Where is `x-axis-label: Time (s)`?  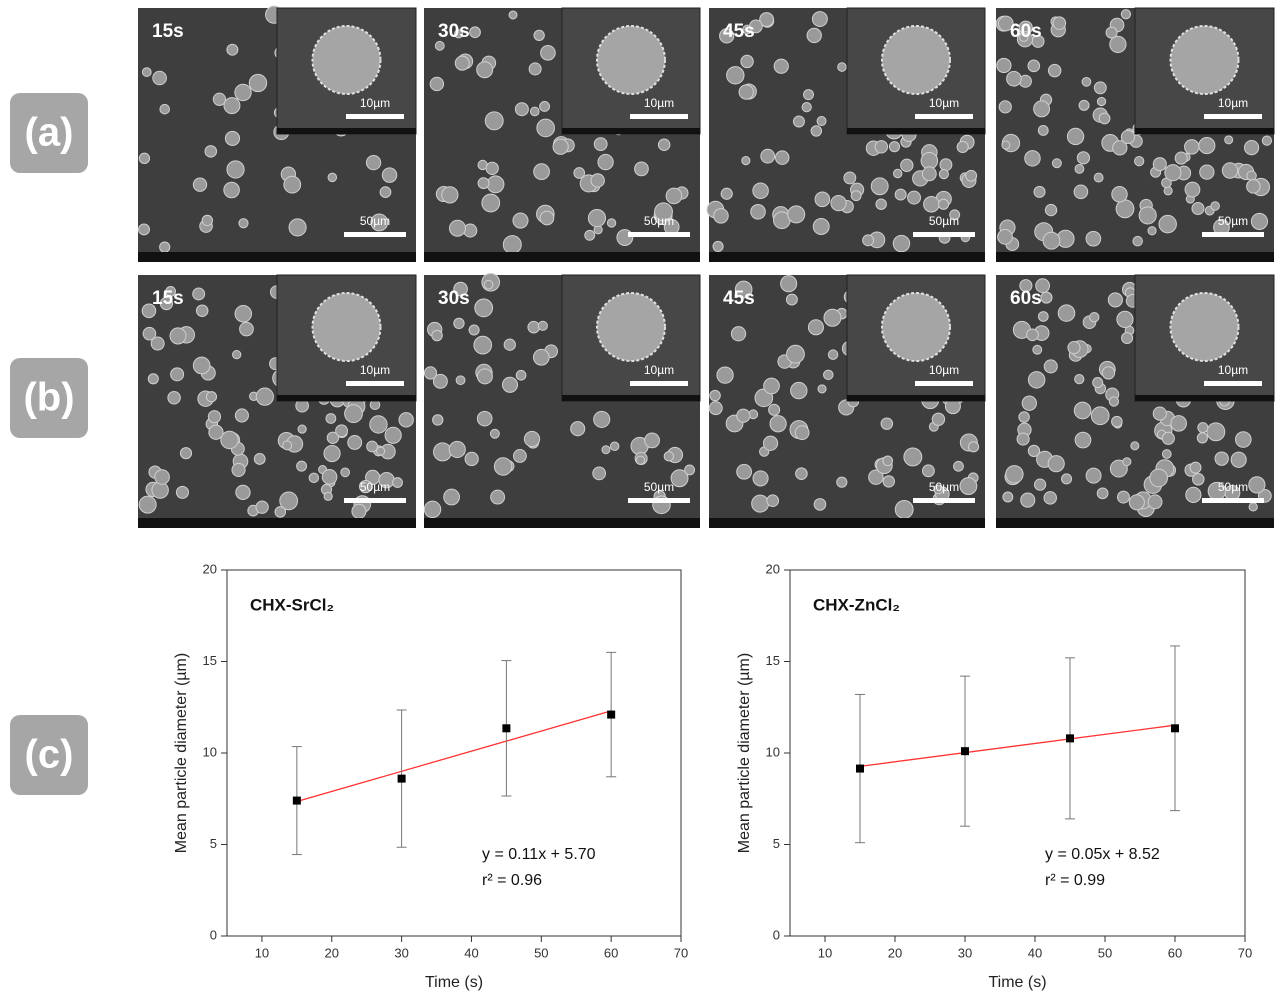
x-axis-label: Time (s) is located at coordinates (1017, 982).